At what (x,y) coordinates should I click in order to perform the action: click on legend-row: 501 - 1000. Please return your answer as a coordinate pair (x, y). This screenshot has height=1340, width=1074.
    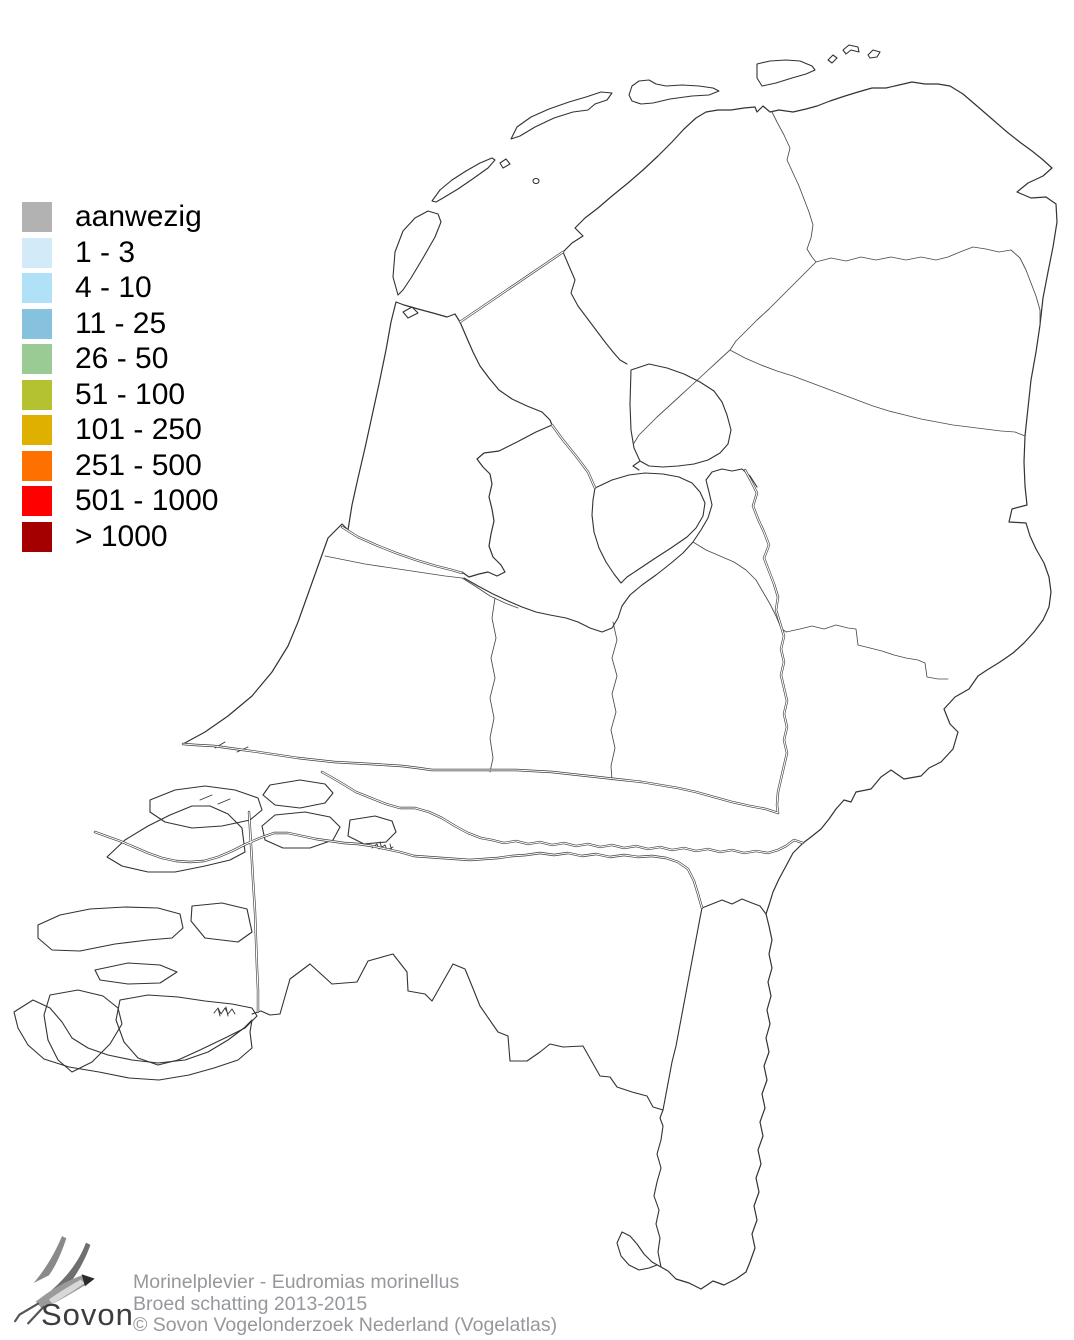
    Looking at the image, I should click on (120, 500).